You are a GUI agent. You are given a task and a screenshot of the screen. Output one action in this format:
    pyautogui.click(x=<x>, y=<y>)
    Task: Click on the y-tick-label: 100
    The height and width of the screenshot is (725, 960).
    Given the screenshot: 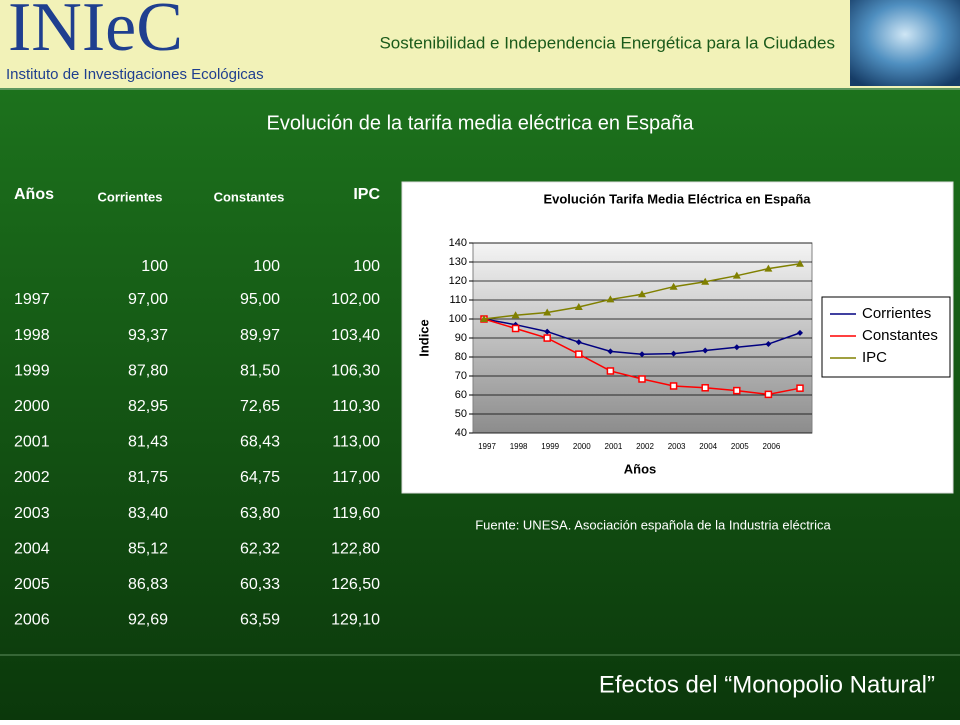 What is the action you would take?
    pyautogui.click(x=458, y=319)
    